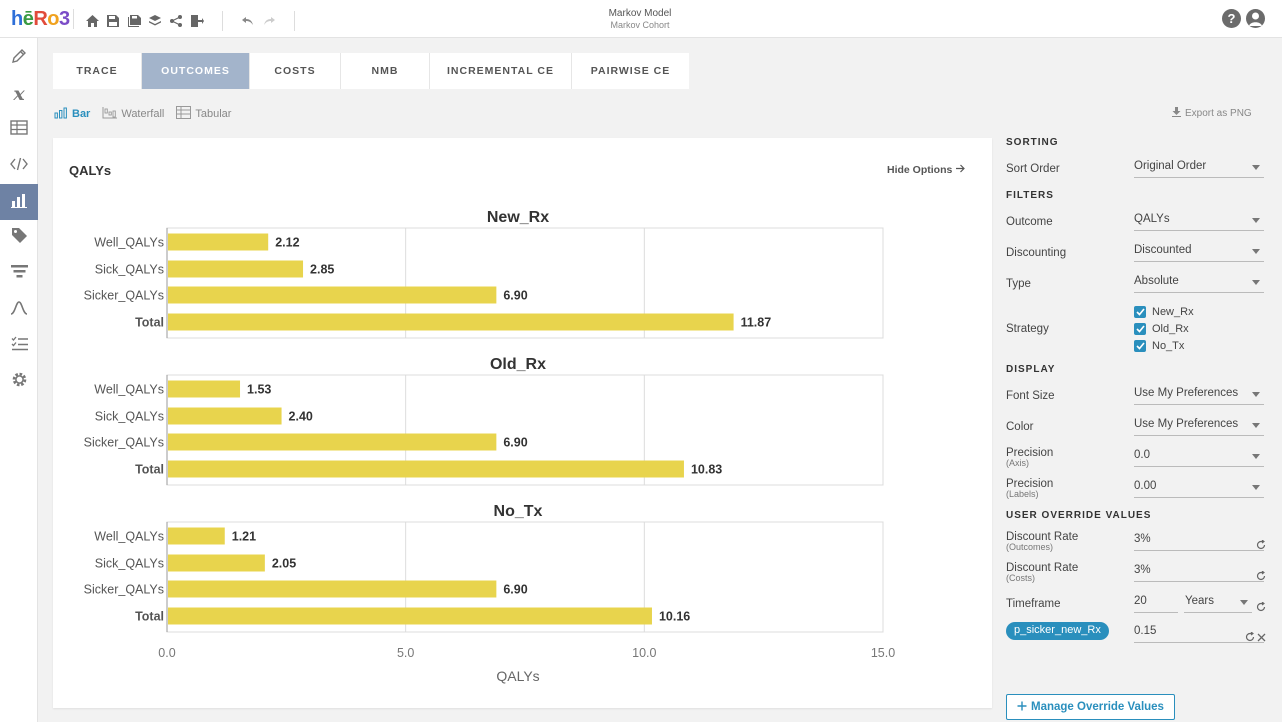 The height and width of the screenshot is (722, 1282). Describe the element at coordinates (630, 71) in the screenshot. I see `tab-pairwise-ce: PAIRWISE CE` at that location.